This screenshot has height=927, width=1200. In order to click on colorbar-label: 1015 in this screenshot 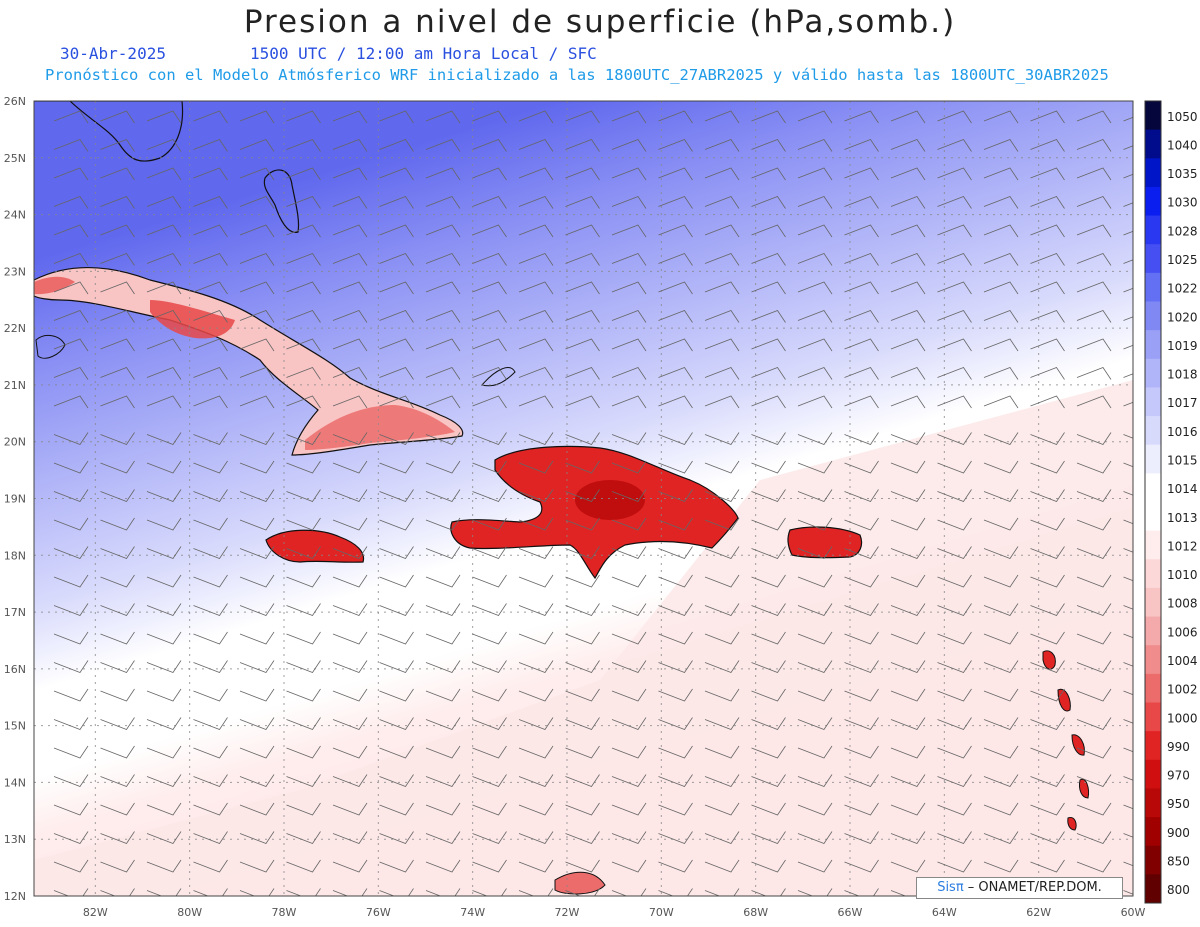, I will do `click(1182, 460)`.